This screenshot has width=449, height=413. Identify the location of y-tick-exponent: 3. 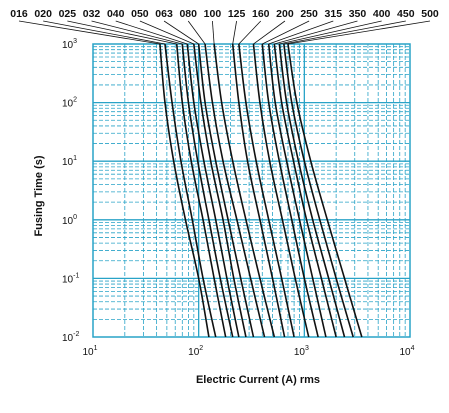
(75, 41).